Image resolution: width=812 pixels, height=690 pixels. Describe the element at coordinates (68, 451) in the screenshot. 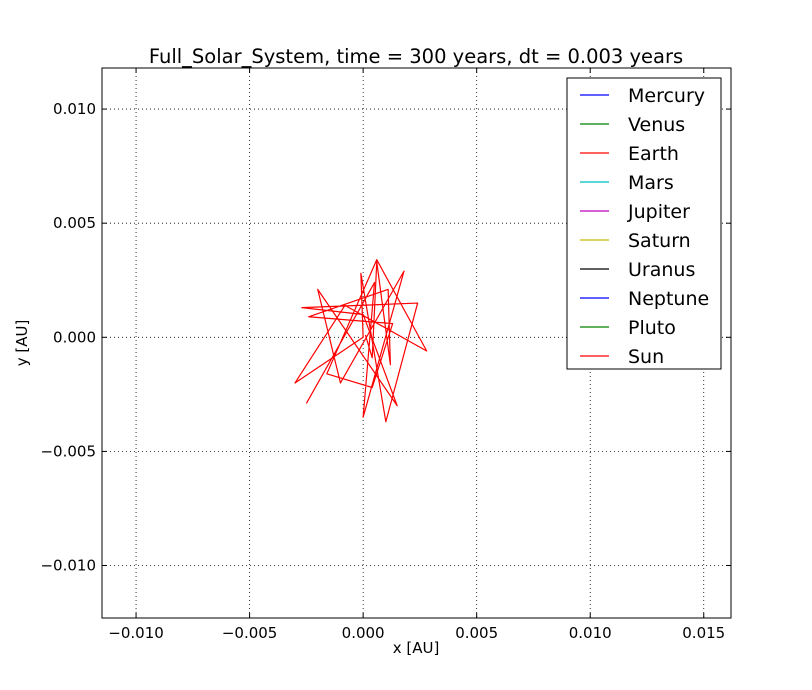

I see `y-tick-label: −0.005` at that location.